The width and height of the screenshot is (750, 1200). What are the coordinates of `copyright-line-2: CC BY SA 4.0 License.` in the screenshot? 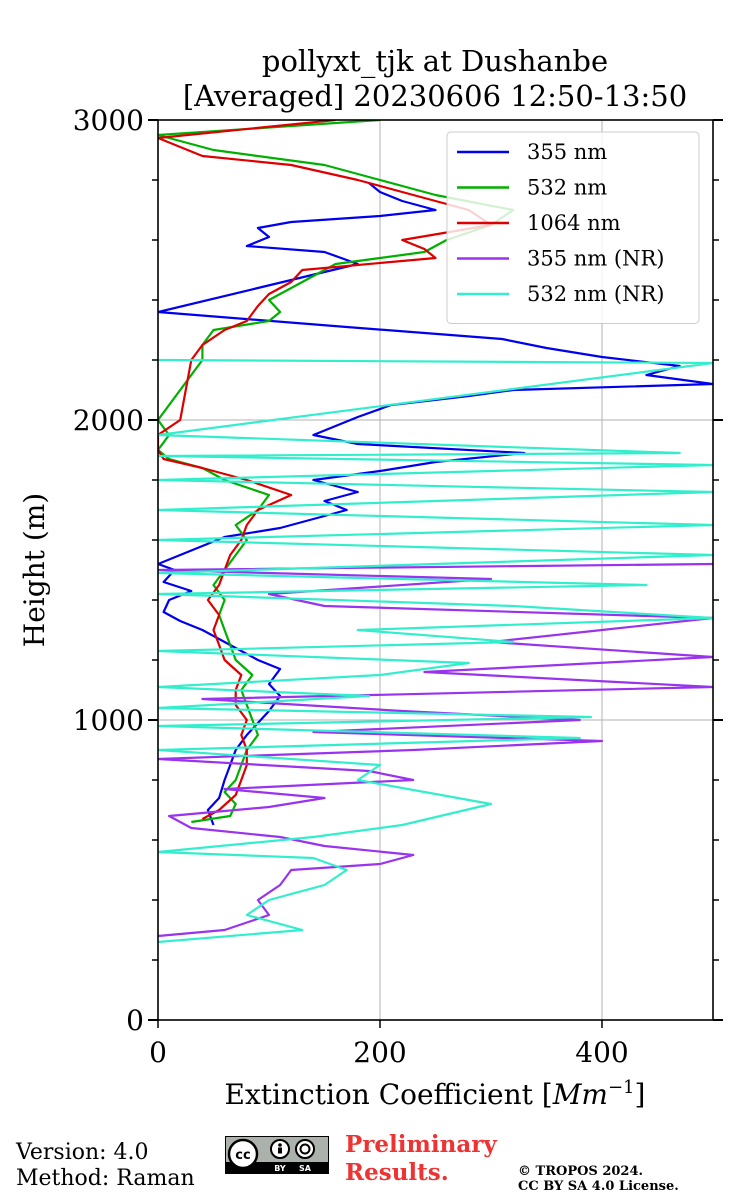 It's located at (598, 1186).